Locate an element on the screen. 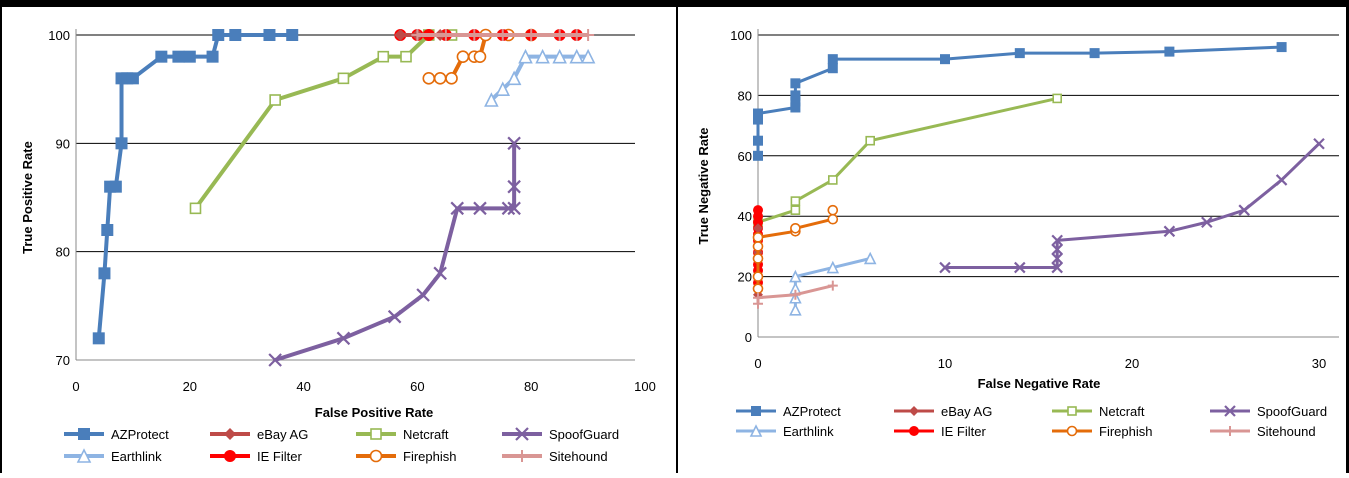 This screenshot has width=1349, height=478. series-azprotect is located at coordinates (195, 187).